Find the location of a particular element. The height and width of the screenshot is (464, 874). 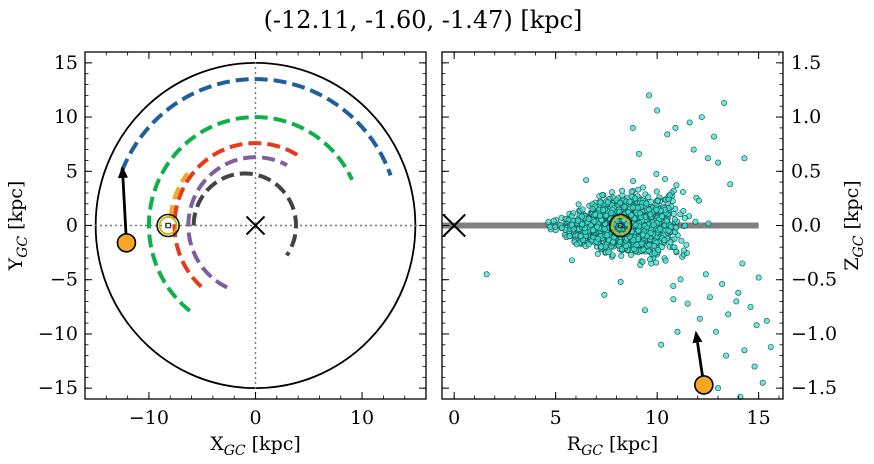

sun-marker-ring is located at coordinates (621, 225).